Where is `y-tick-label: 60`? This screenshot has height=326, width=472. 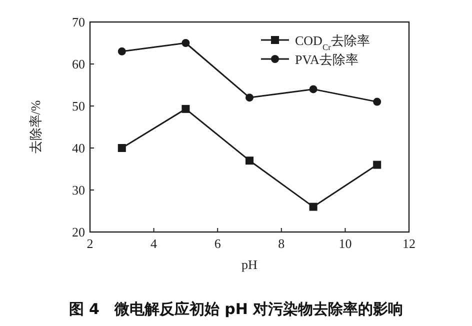 y-tick-label: 60 is located at coordinates (78, 64).